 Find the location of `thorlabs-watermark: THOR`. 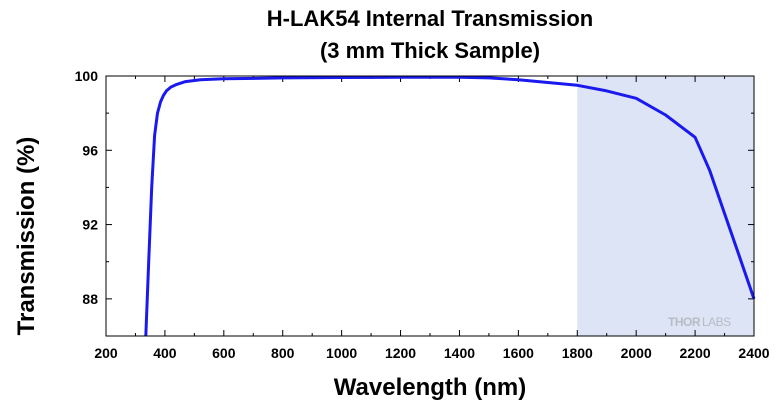

thorlabs-watermark: THOR is located at coordinates (684, 322).